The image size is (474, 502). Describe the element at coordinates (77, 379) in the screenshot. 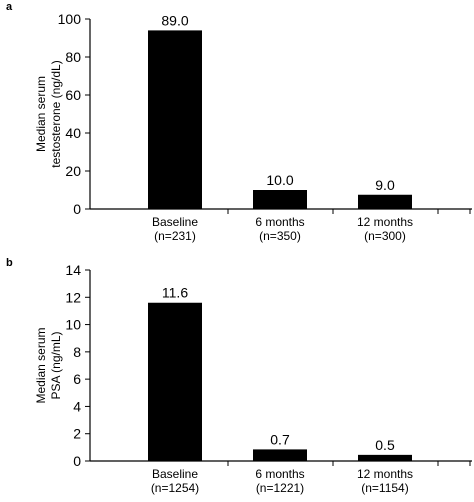

I see `y-tick-label: 6` at that location.